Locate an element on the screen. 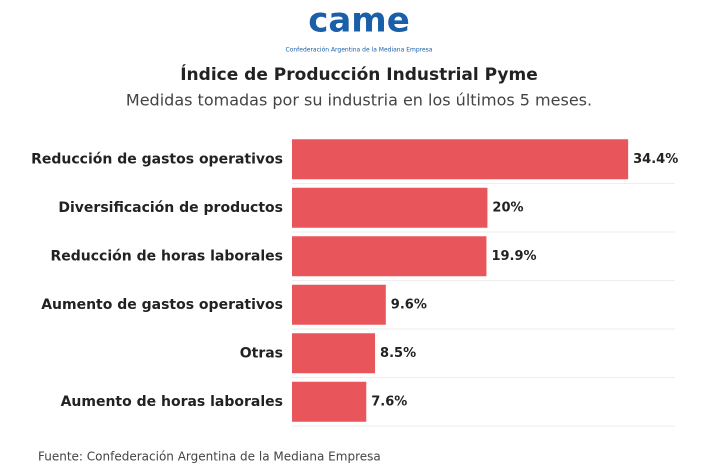  chart-title: Índice de Producción Industrial Pyme is located at coordinates (359, 74).